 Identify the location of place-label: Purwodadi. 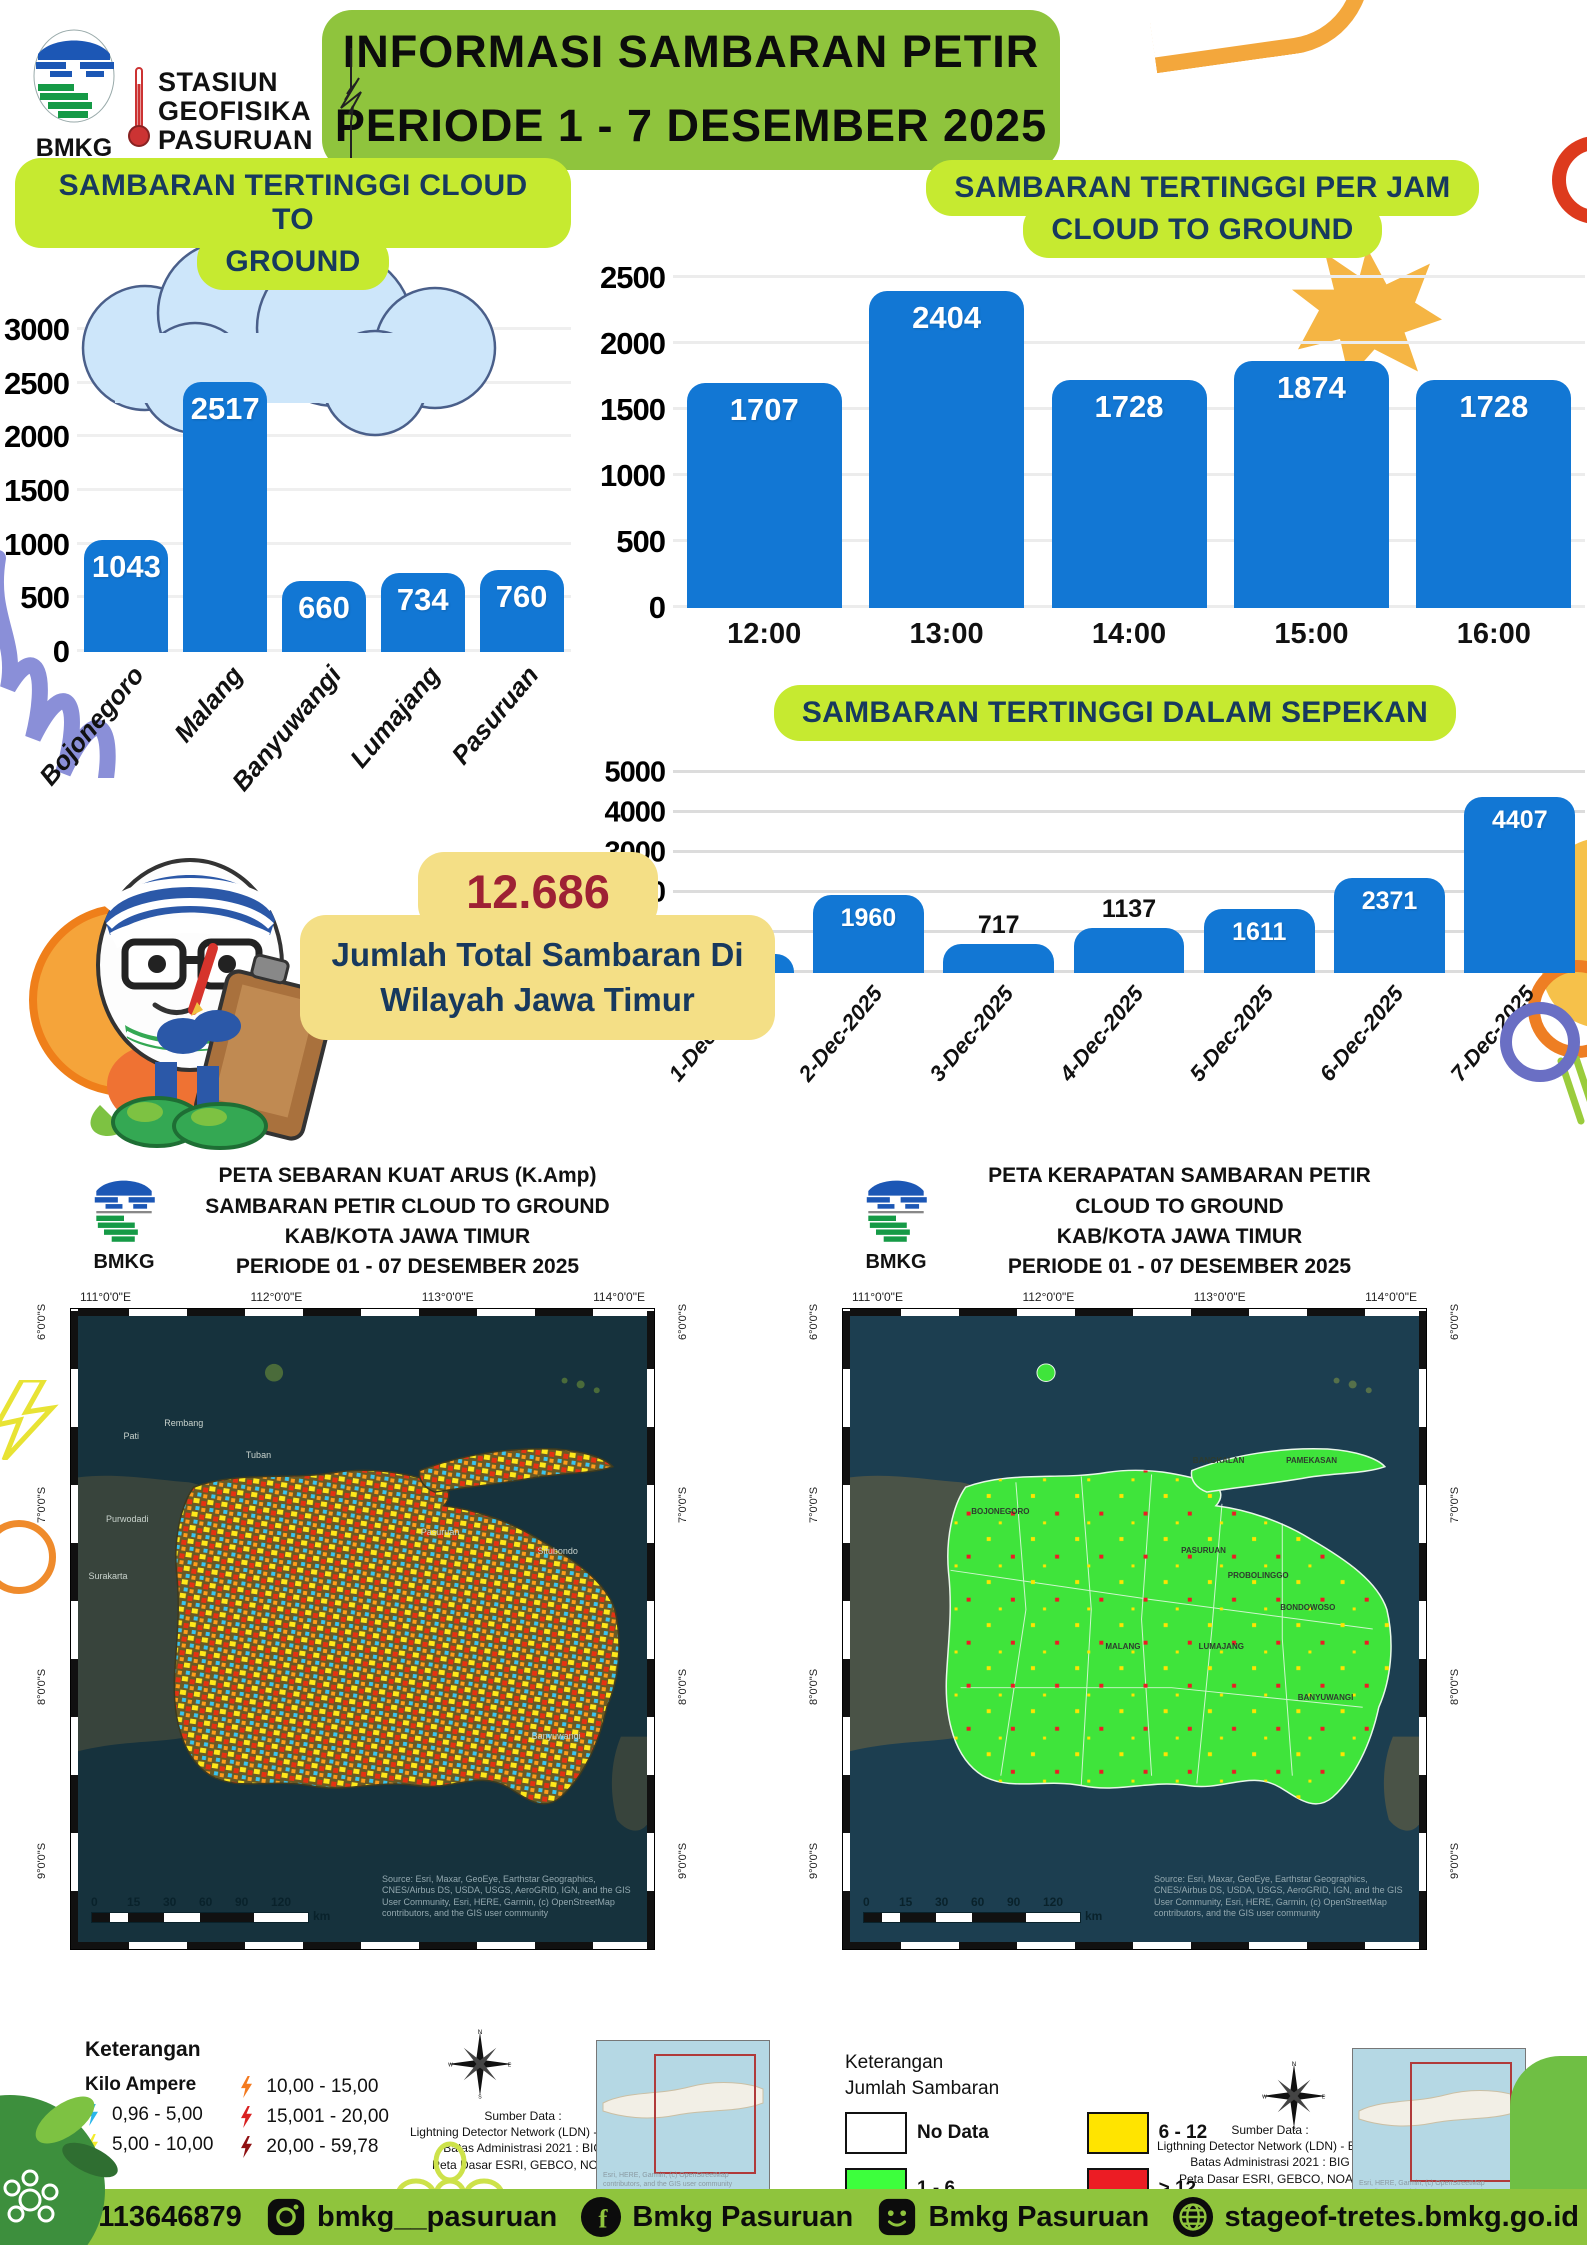
(127, 1518).